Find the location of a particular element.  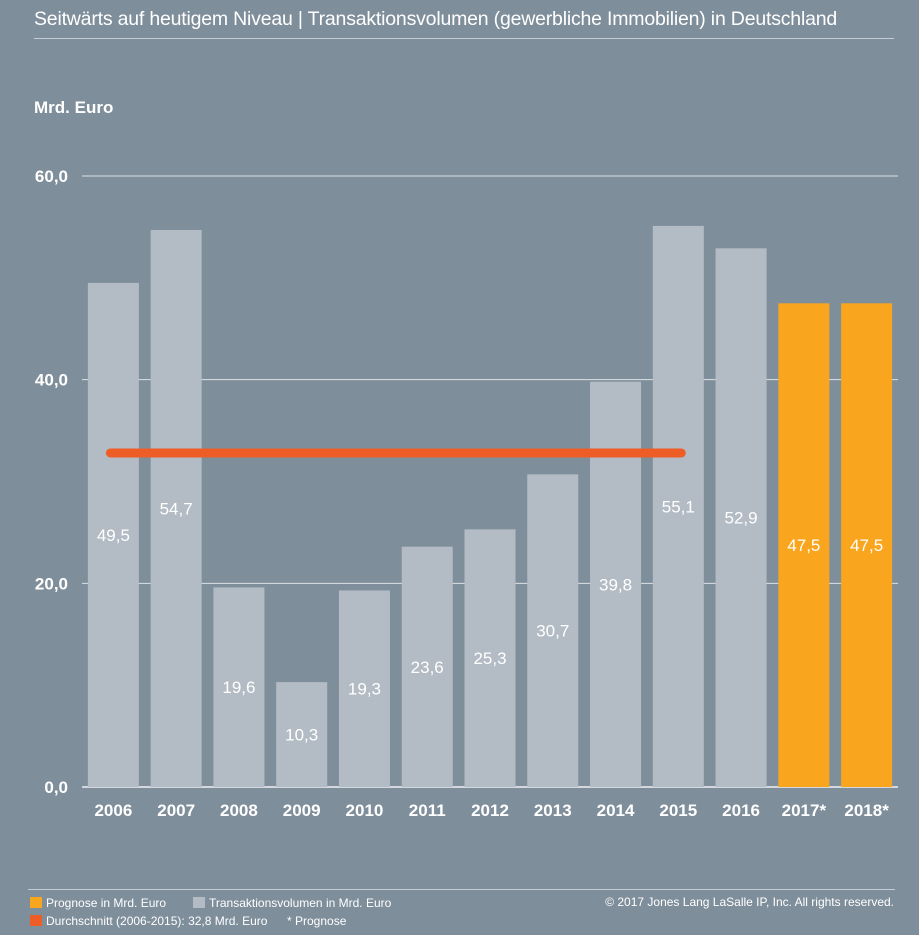

legend-label-actual: Transaktionsvolumen in Mrd. Euro is located at coordinates (300, 903).